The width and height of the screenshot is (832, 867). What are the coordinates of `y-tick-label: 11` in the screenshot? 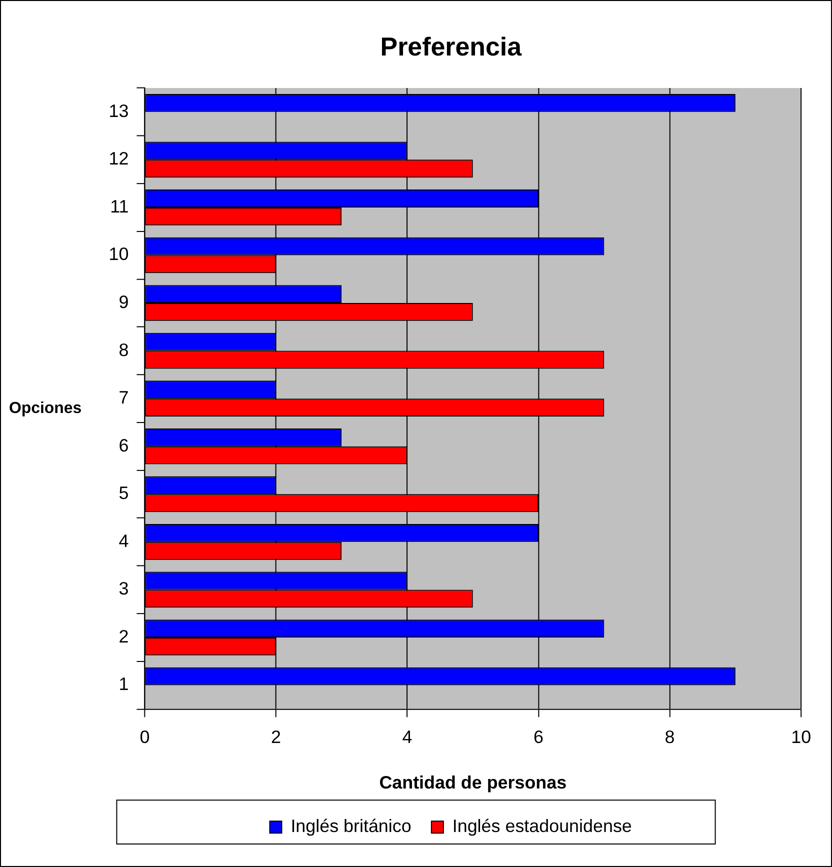 It's located at (119, 206).